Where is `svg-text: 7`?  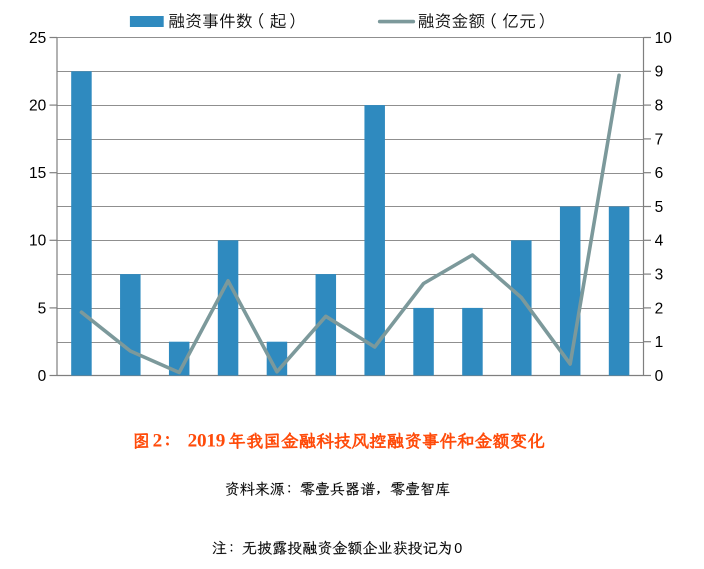 svg-text: 7 is located at coordinates (659, 139).